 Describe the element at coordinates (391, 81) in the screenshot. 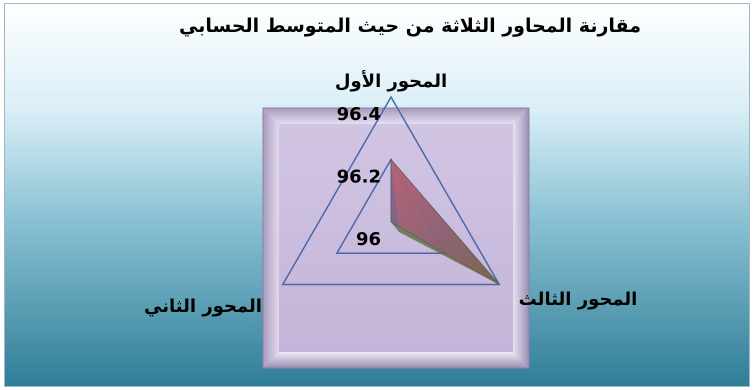

I see `category-label-axis-1: المحور الأول` at that location.